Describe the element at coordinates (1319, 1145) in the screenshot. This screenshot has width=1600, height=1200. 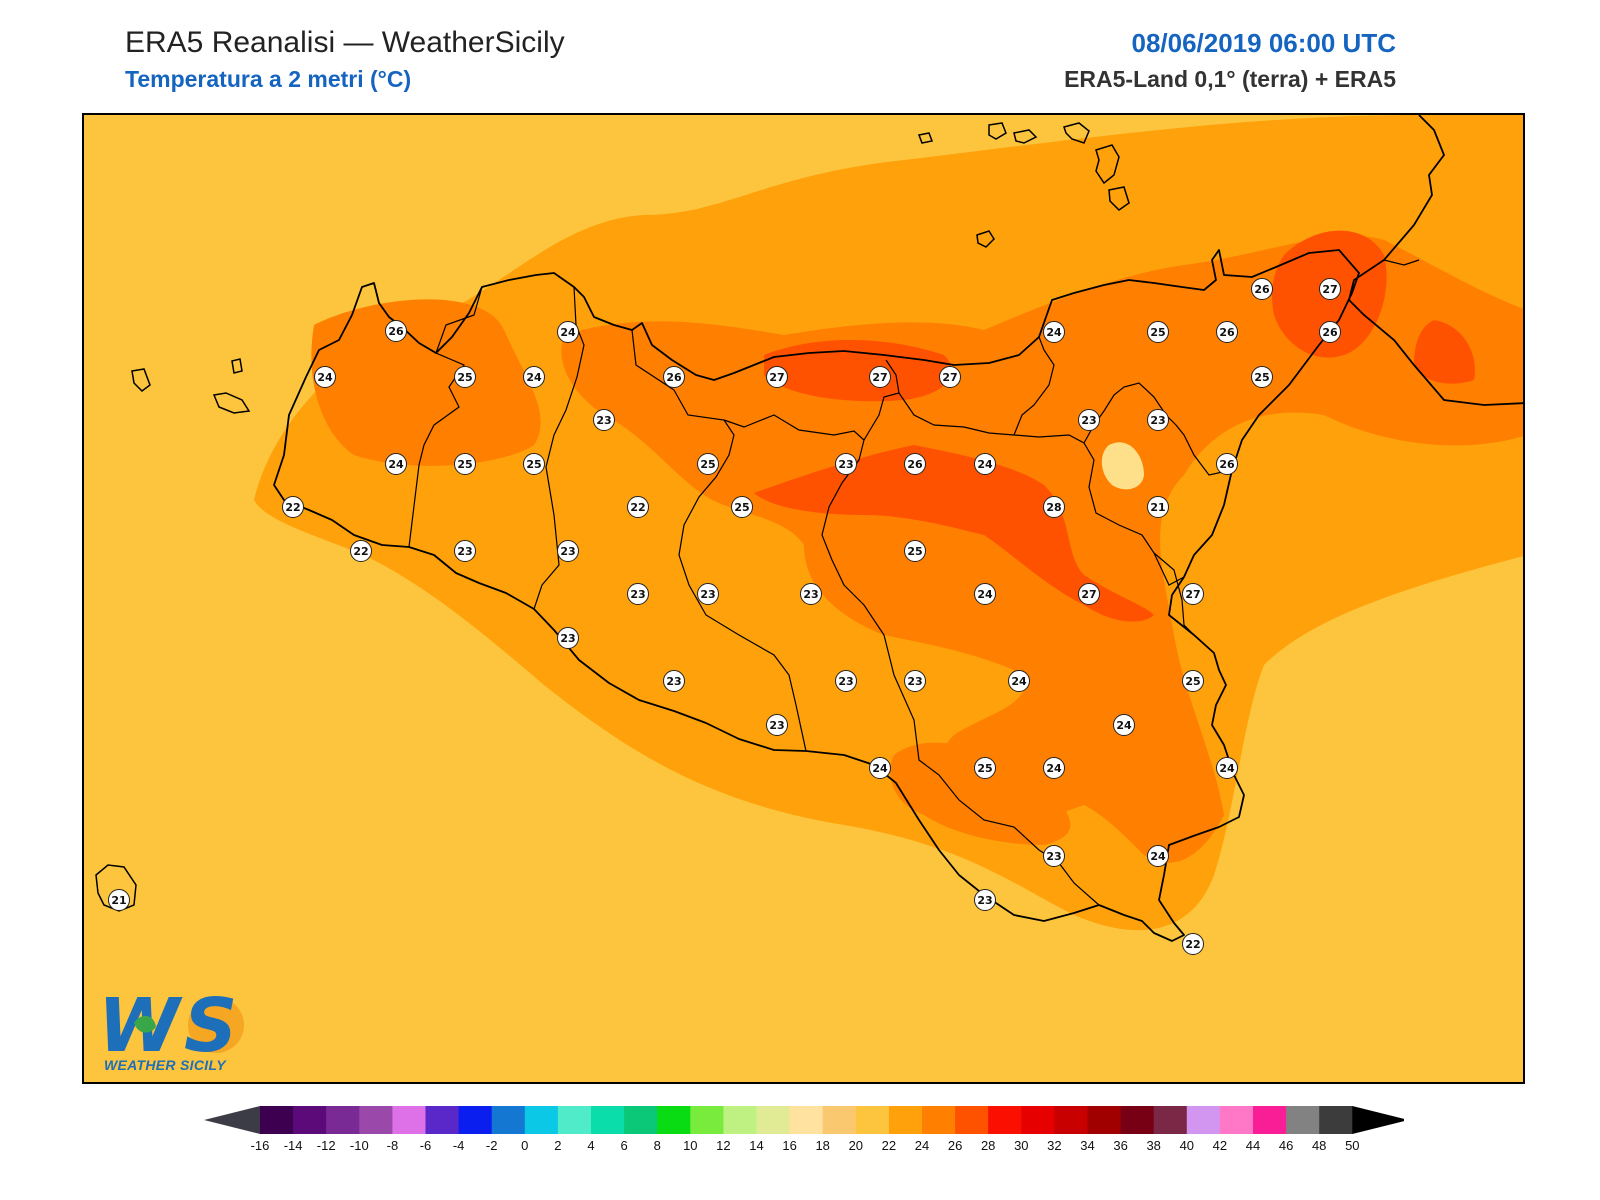
I see `colorbar-tick-label: 48` at that location.